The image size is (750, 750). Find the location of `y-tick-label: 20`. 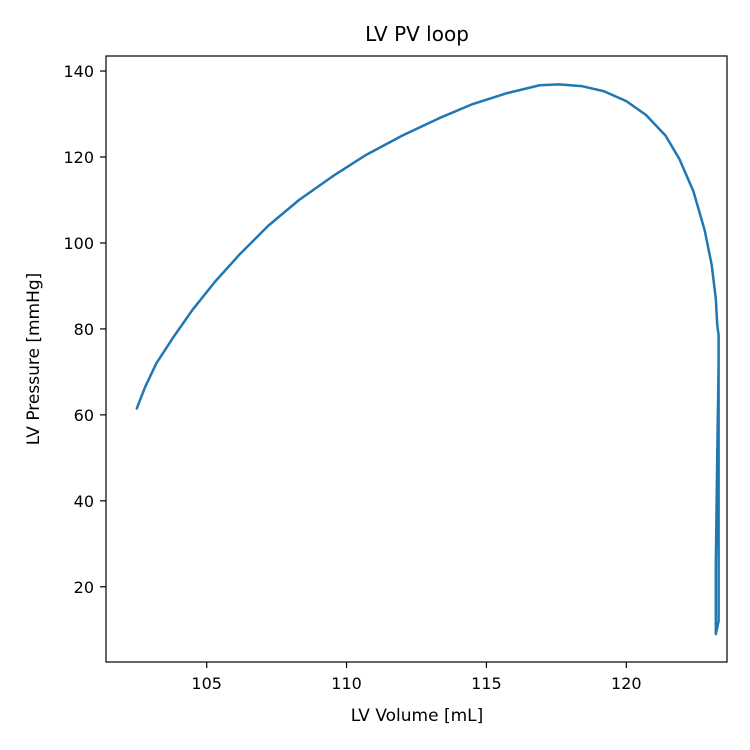

y-tick-label: 20 is located at coordinates (84, 587).